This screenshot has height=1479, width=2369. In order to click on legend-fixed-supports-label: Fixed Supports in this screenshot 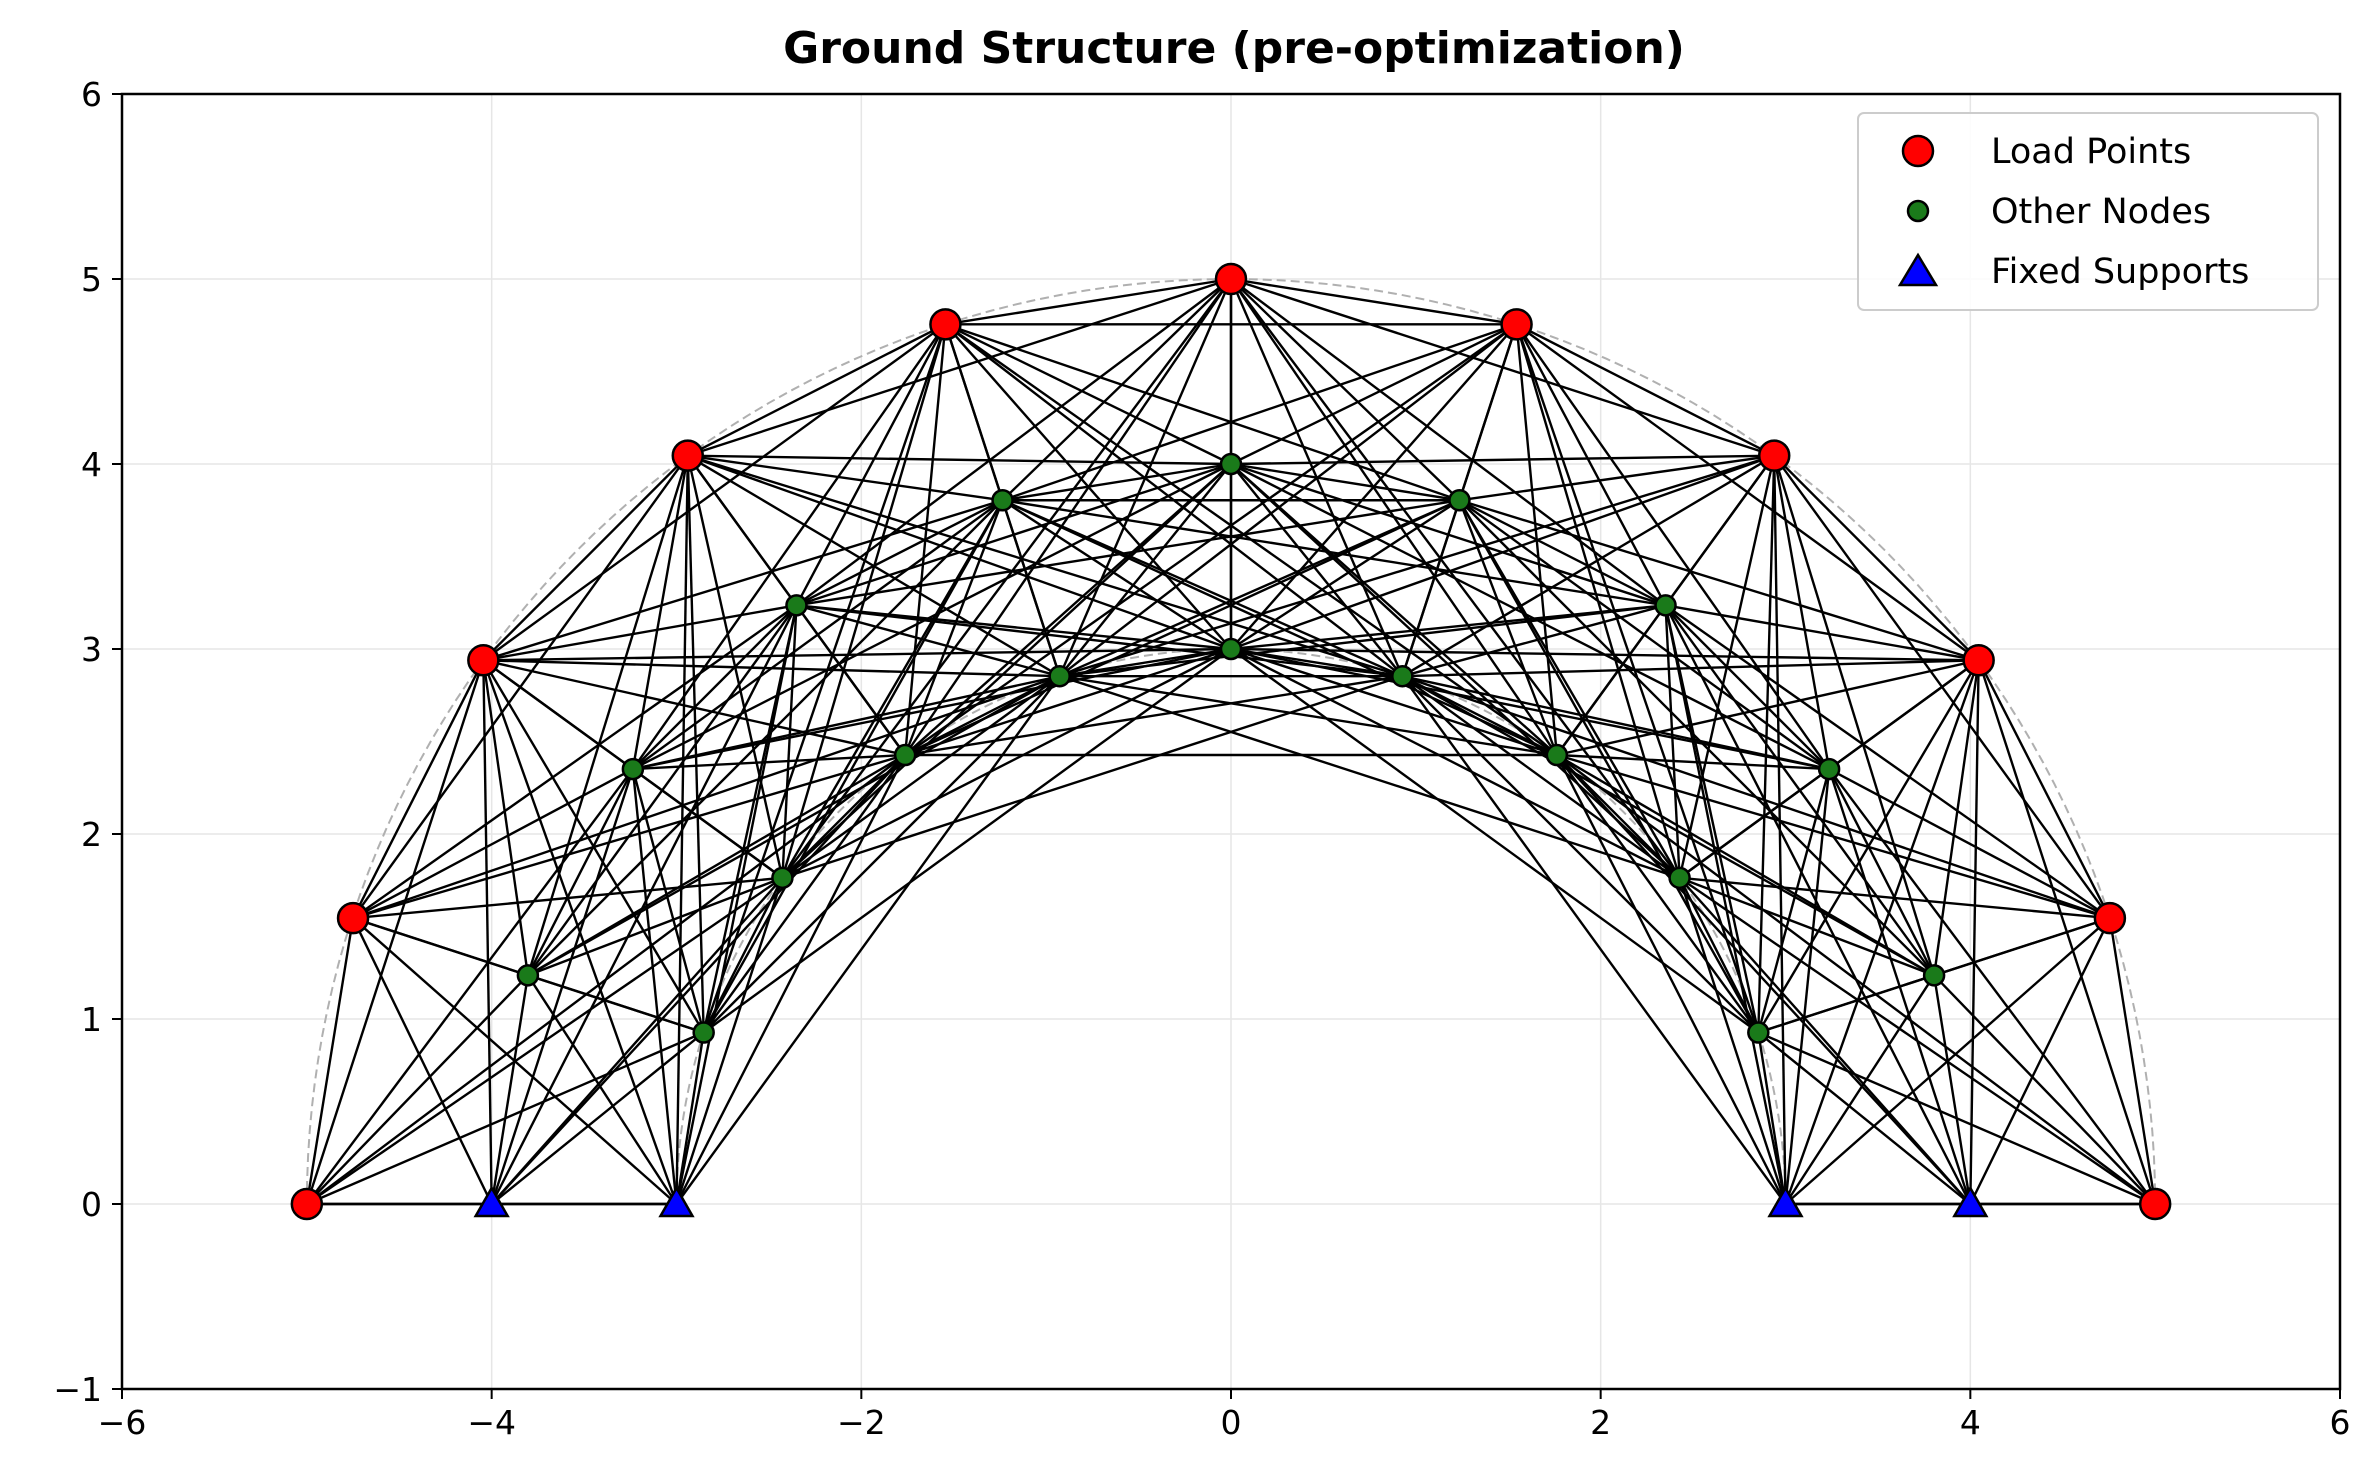, I will do `click(2120, 272)`.